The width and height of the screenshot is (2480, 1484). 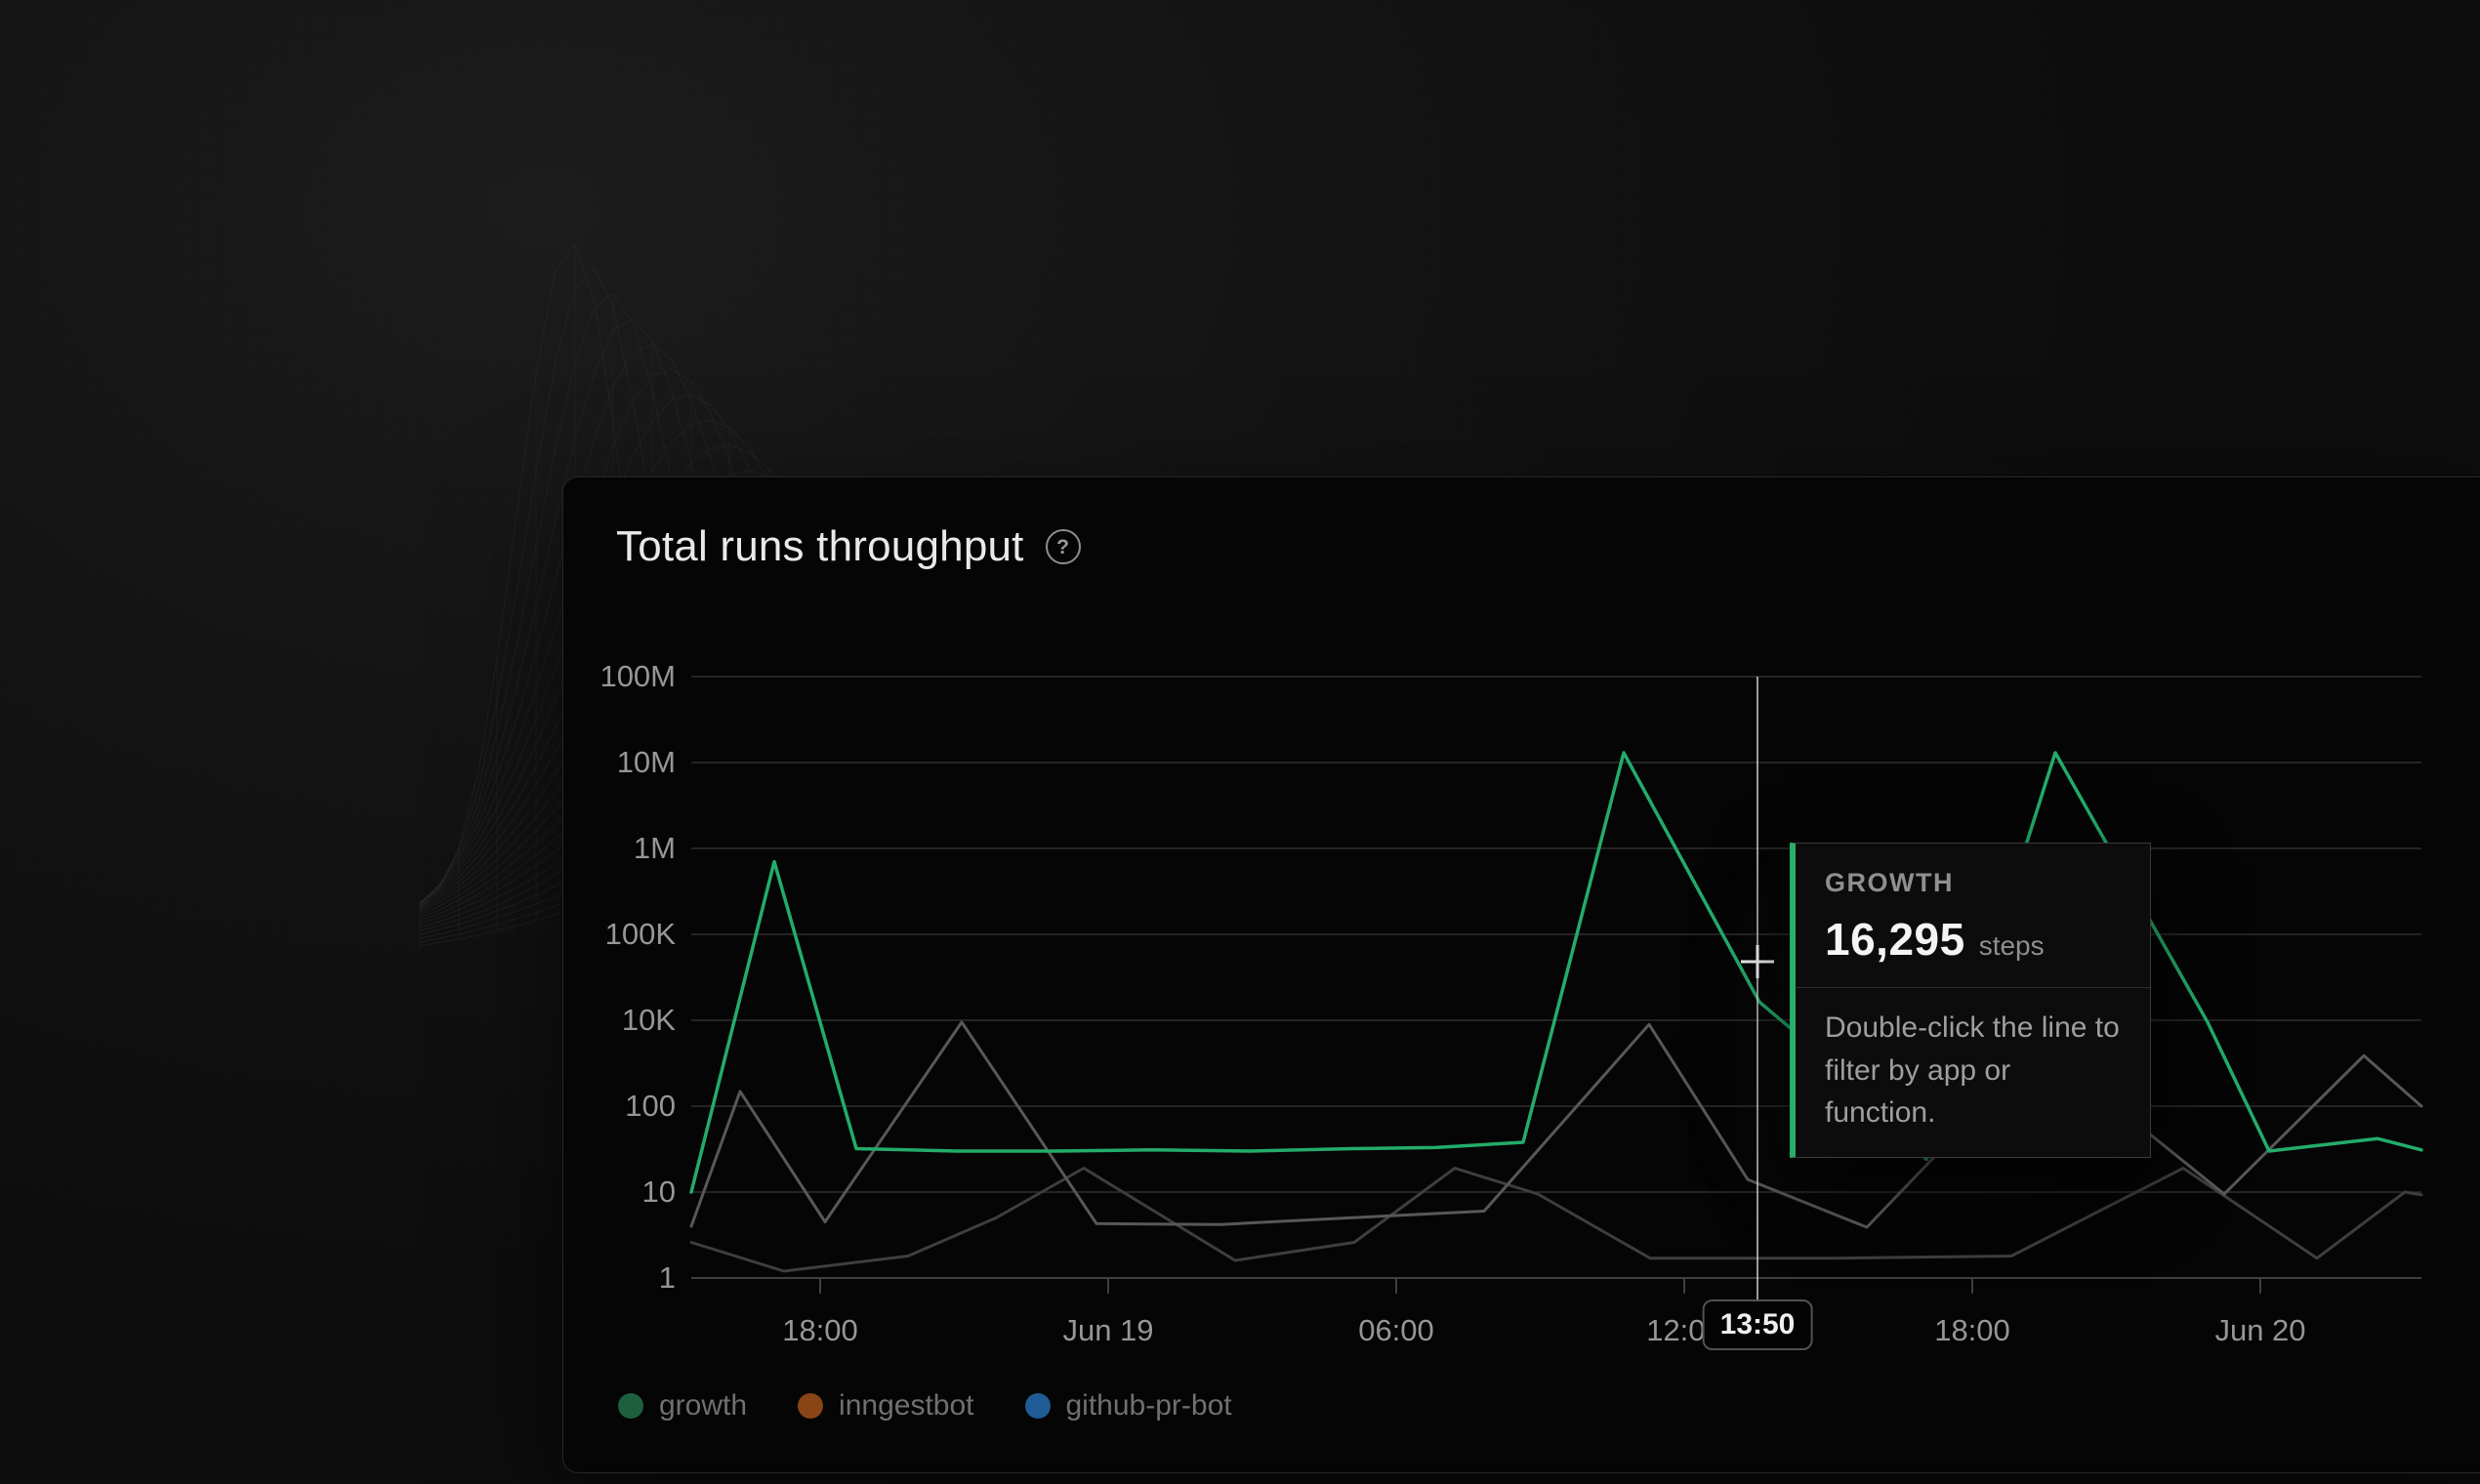 I want to click on tooltip-unit: steps, so click(x=2011, y=946).